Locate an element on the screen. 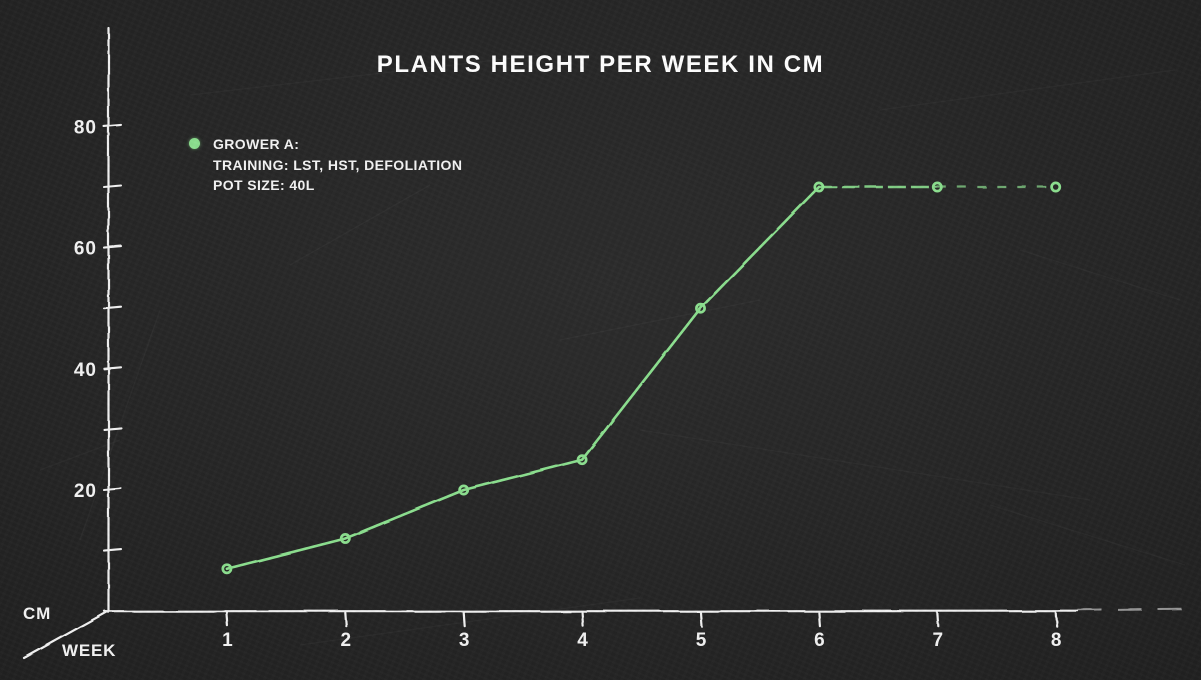  x-tick-label-7: 7 is located at coordinates (939, 640).